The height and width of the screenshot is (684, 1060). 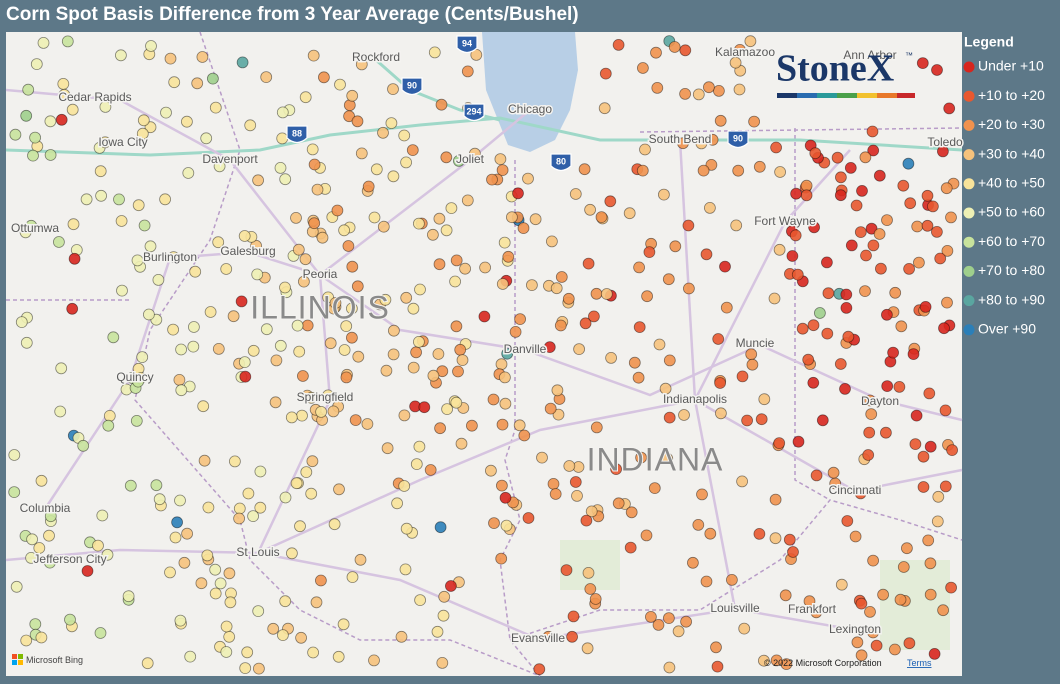 What do you see at coordinates (800, 130) in the screenshot?
I see `state-border` at bounding box center [800, 130].